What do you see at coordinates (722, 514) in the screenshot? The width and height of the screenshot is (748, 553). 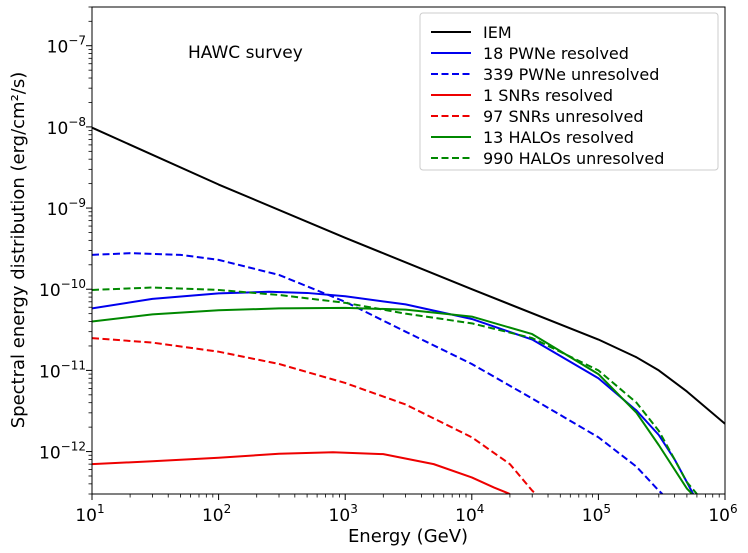 I see `x-tick-label: 10⁶` at bounding box center [722, 514].